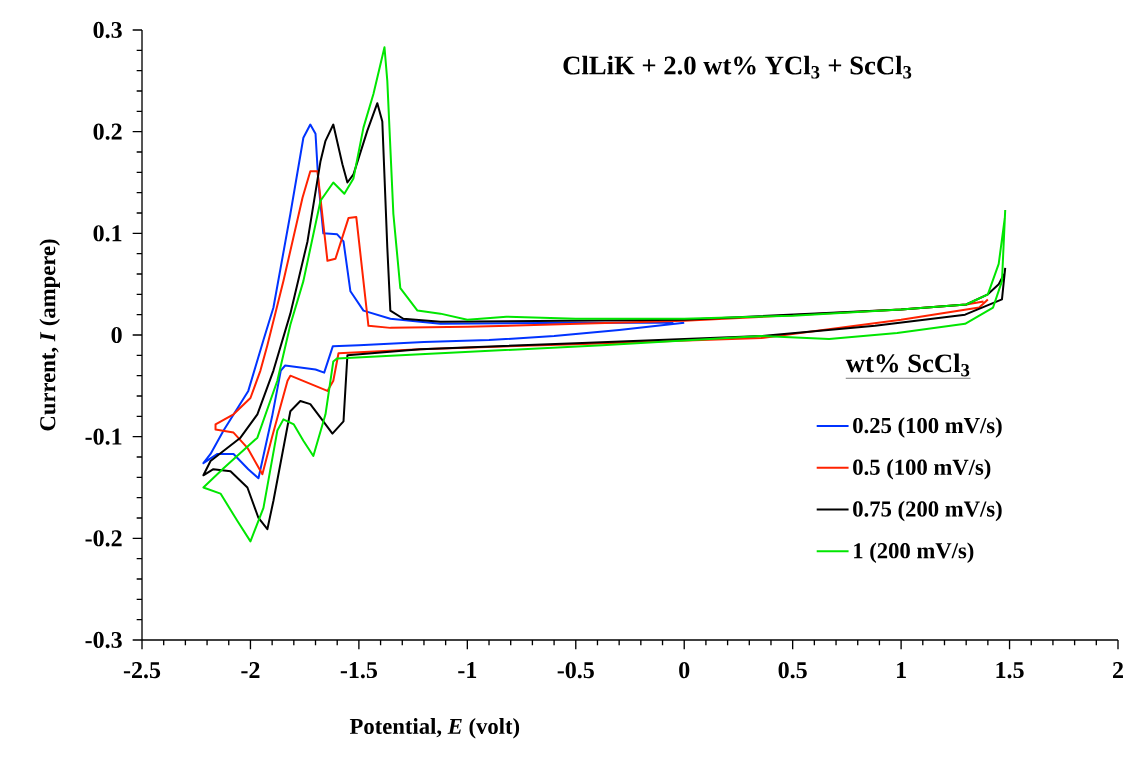 This screenshot has width=1129, height=764. I want to click on x-tick-label: -1, so click(467, 670).